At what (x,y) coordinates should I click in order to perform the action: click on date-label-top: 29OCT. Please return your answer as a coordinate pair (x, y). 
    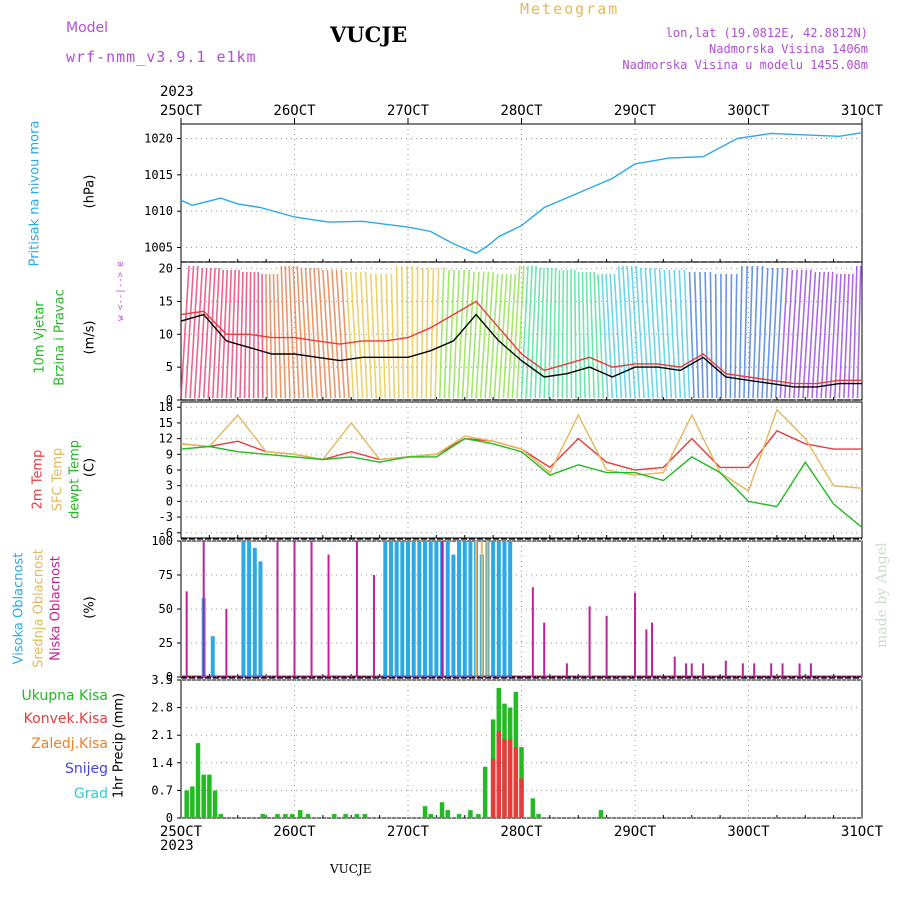
    Looking at the image, I should click on (635, 111).